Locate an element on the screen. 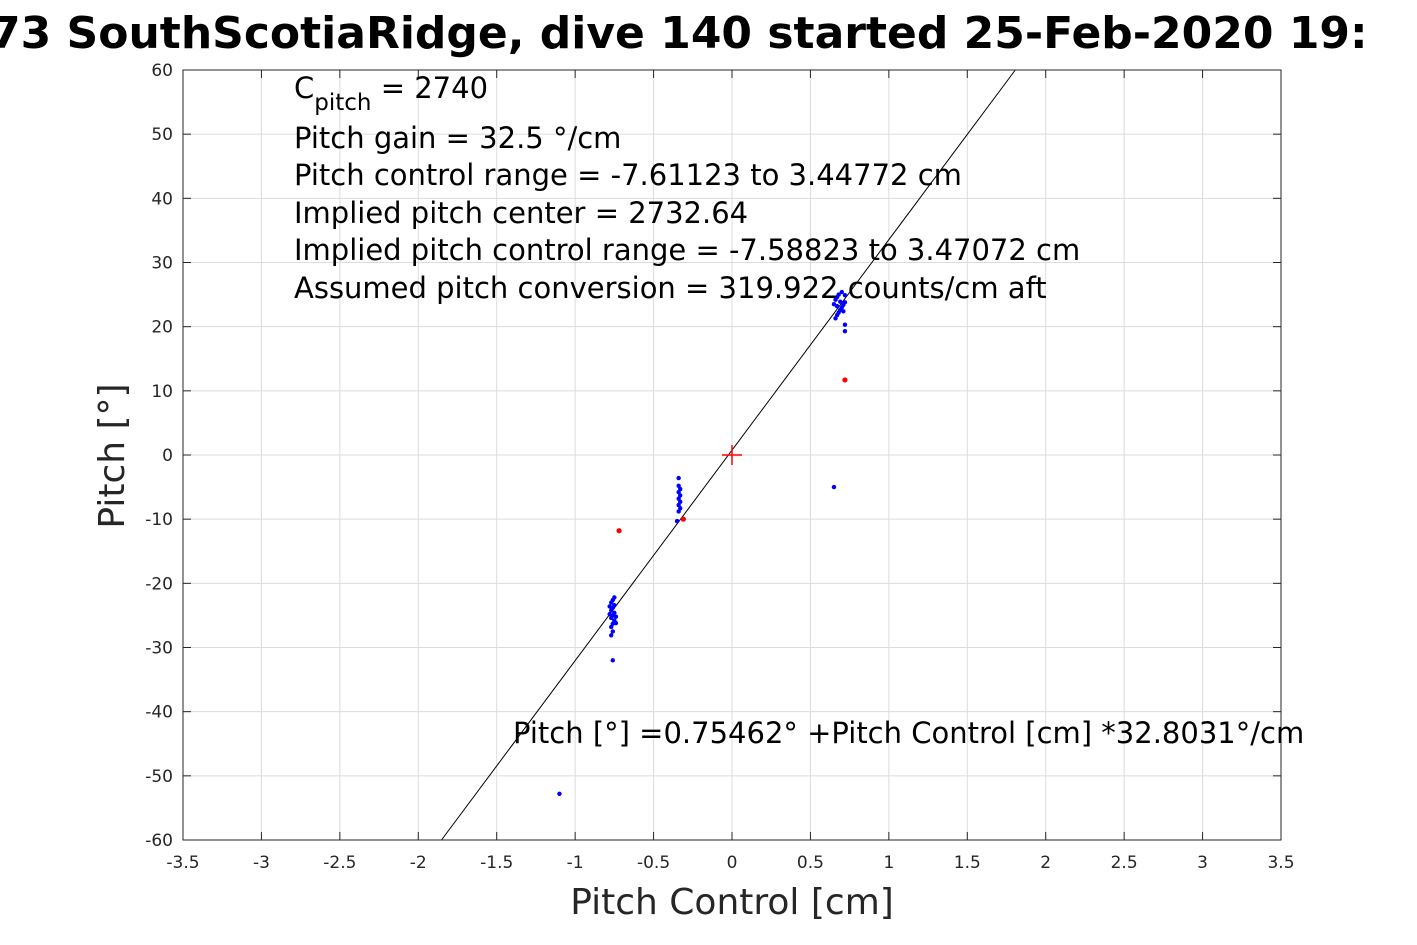  x-tick-label: 0 is located at coordinates (732, 863).